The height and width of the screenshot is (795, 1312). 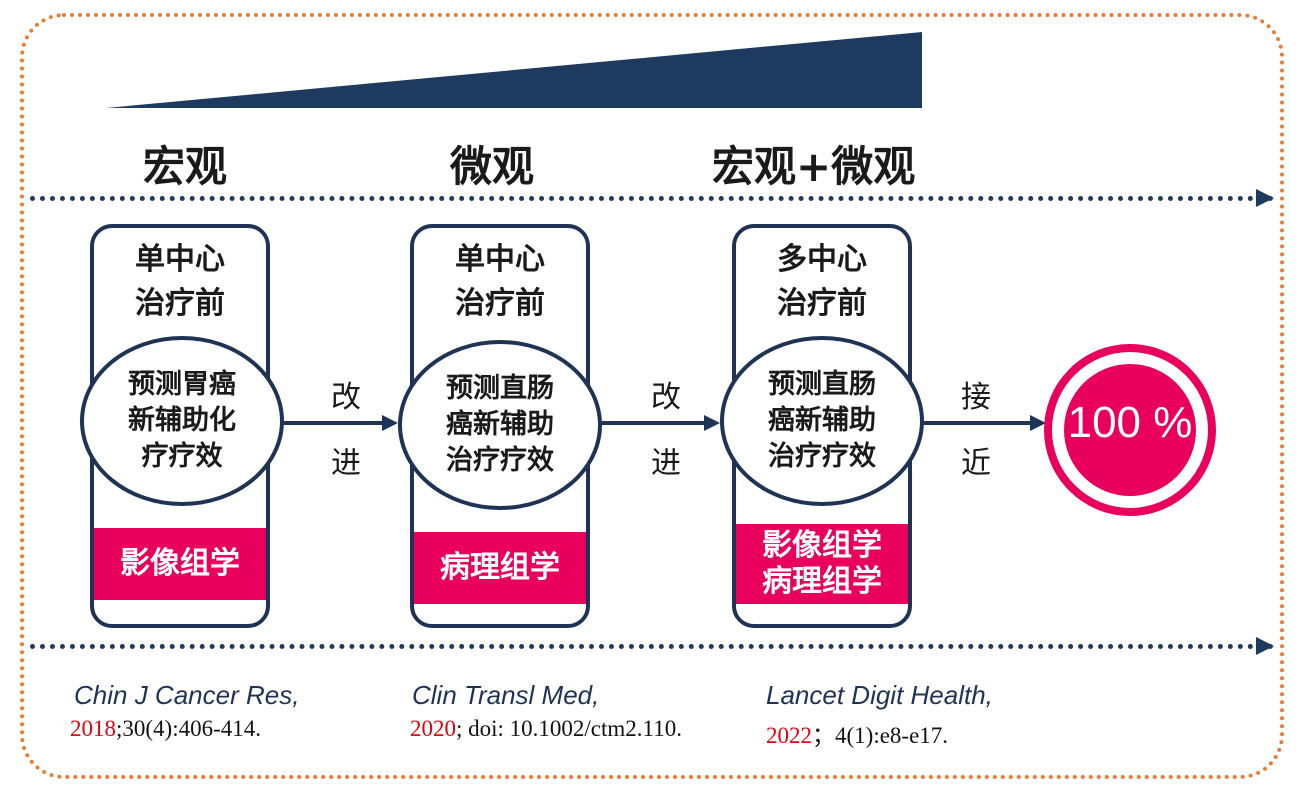 I want to click on reference-1-year: 2018, so click(x=93, y=728).